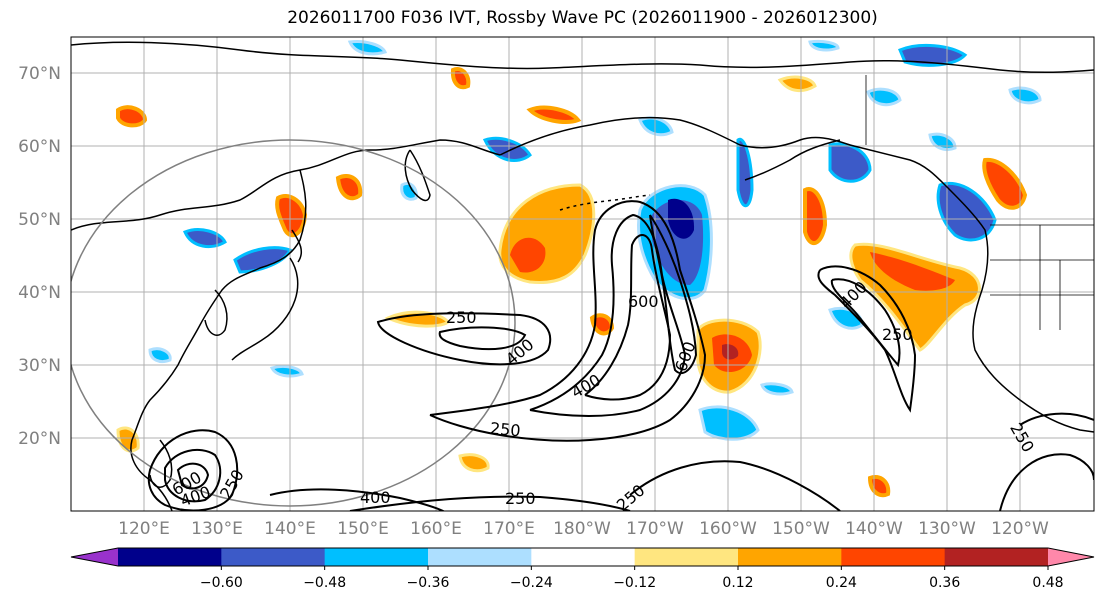  Describe the element at coordinates (643, 301) in the screenshot. I see `contour-label: 600` at that location.